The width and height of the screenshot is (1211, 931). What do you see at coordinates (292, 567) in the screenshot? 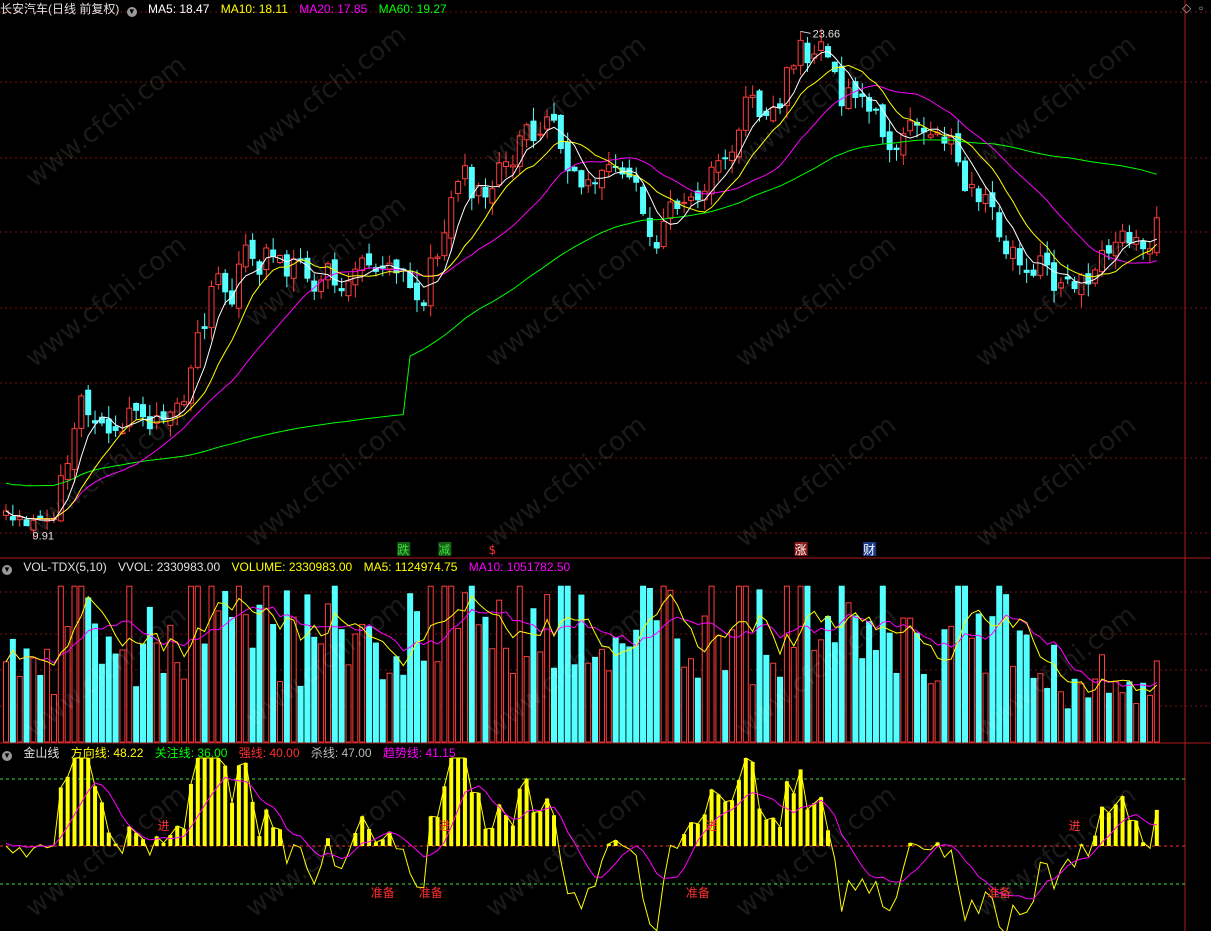
I see `volume-label: VOLUME: 2330983.00` at bounding box center [292, 567].